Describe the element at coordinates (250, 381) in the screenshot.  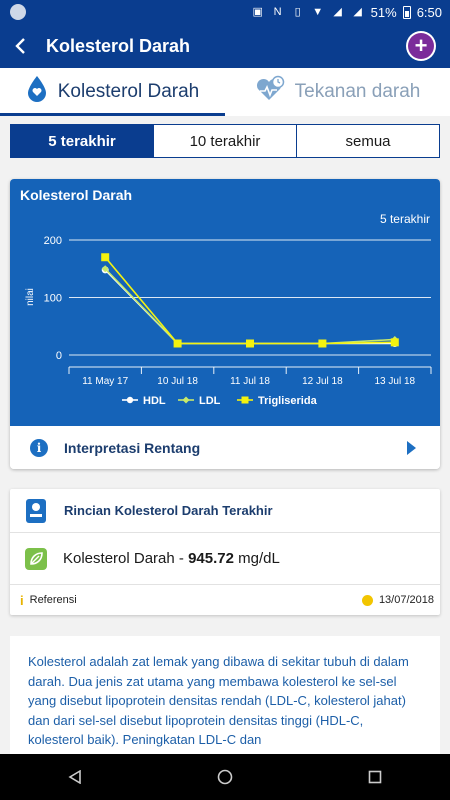
I see `x-tick-label: 11 Jul 18` at that location.